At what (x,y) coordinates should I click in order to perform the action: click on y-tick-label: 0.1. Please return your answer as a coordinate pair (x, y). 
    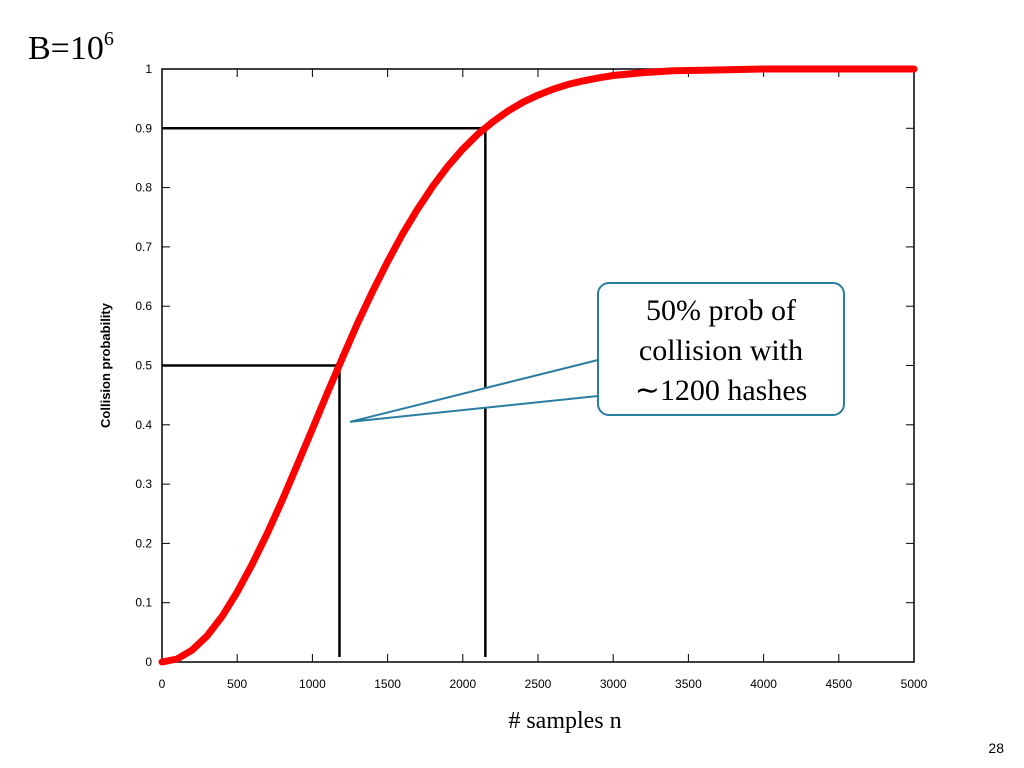
    Looking at the image, I should click on (143, 603).